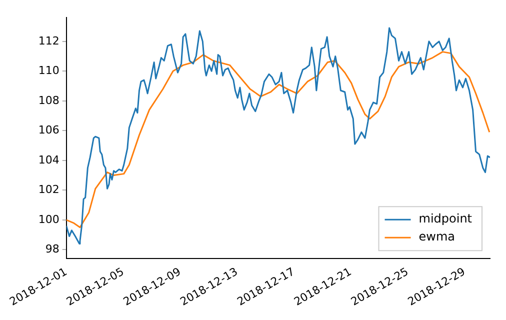 The width and height of the screenshot is (506, 320). I want to click on y-tick-label: 98, so click(52, 249).